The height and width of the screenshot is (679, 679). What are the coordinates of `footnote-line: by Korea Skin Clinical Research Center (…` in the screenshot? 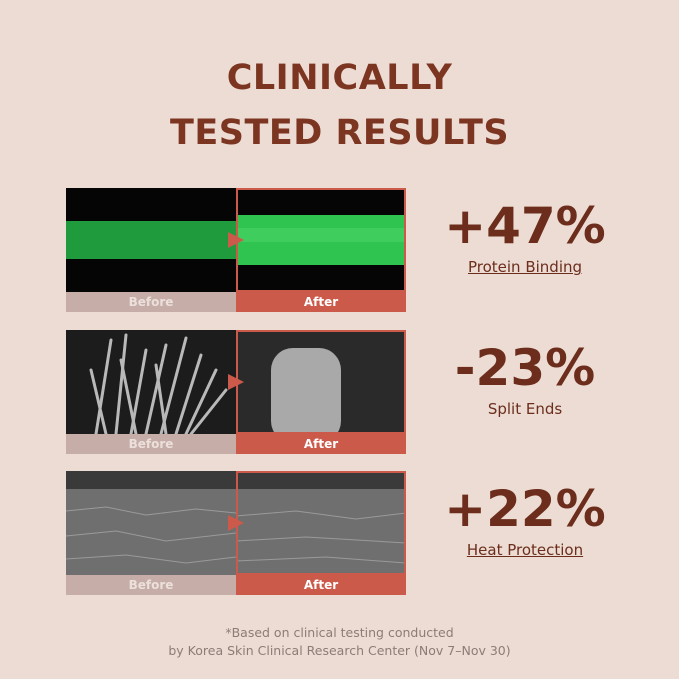 It's located at (339, 650).